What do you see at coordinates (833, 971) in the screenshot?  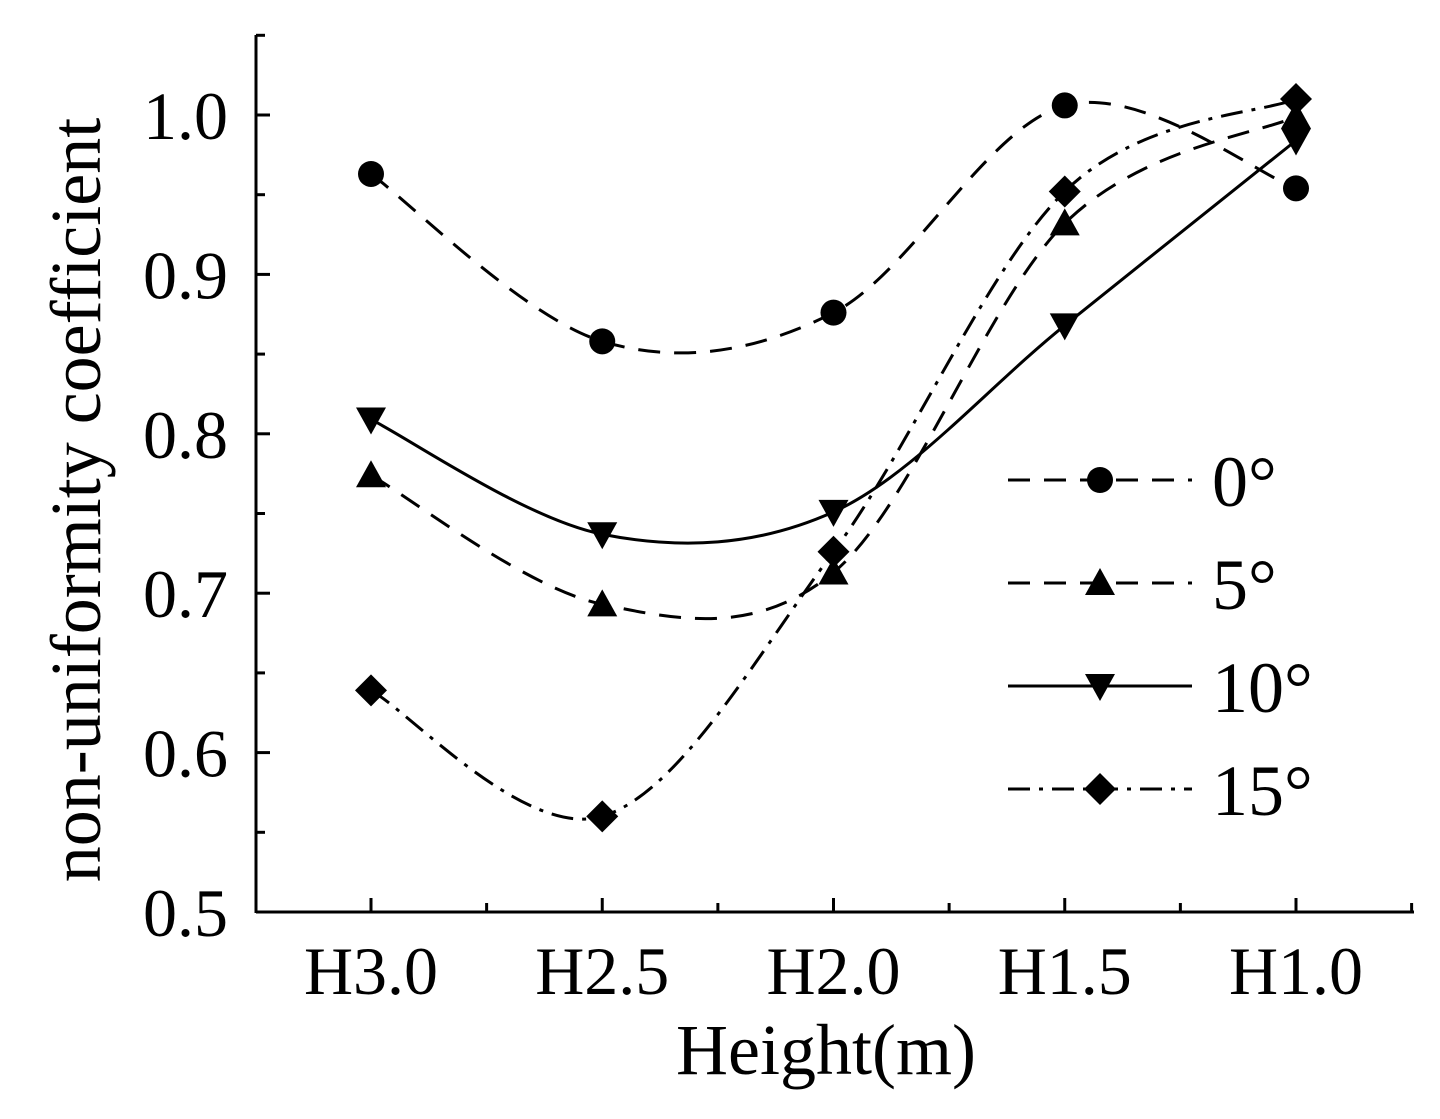 I see `x-tick-label: H2.0` at bounding box center [833, 971].